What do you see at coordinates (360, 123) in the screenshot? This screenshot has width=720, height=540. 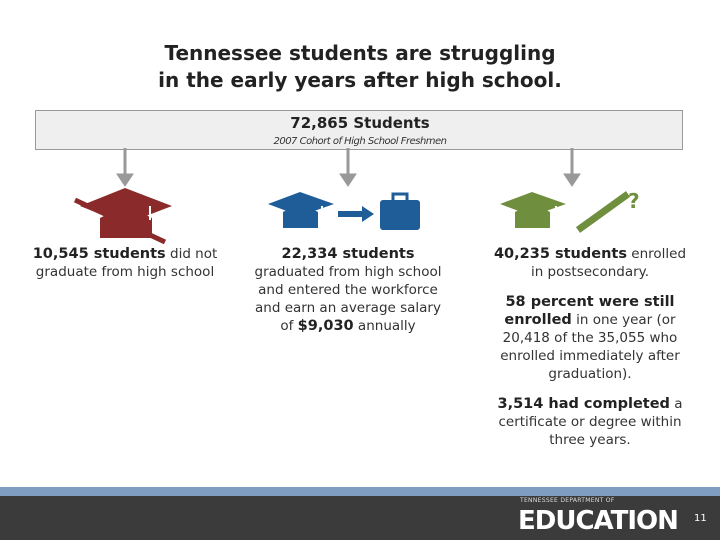 I see `cohort-count: 72,865 Students` at bounding box center [360, 123].